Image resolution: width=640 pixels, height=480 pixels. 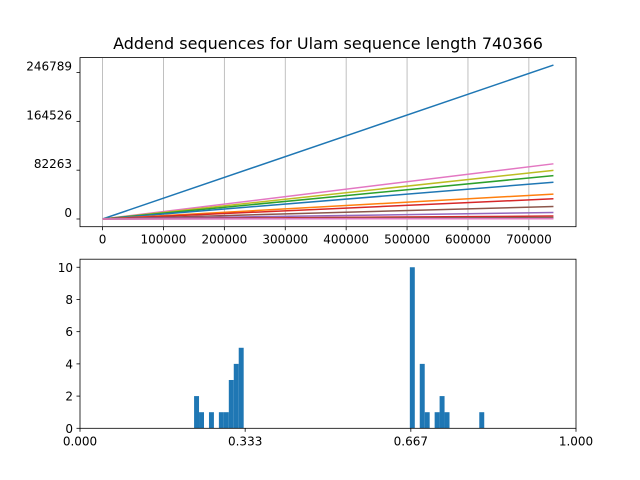 I want to click on y-axis-ticks: 0 82263 164526 246789, so click(x=53, y=140).